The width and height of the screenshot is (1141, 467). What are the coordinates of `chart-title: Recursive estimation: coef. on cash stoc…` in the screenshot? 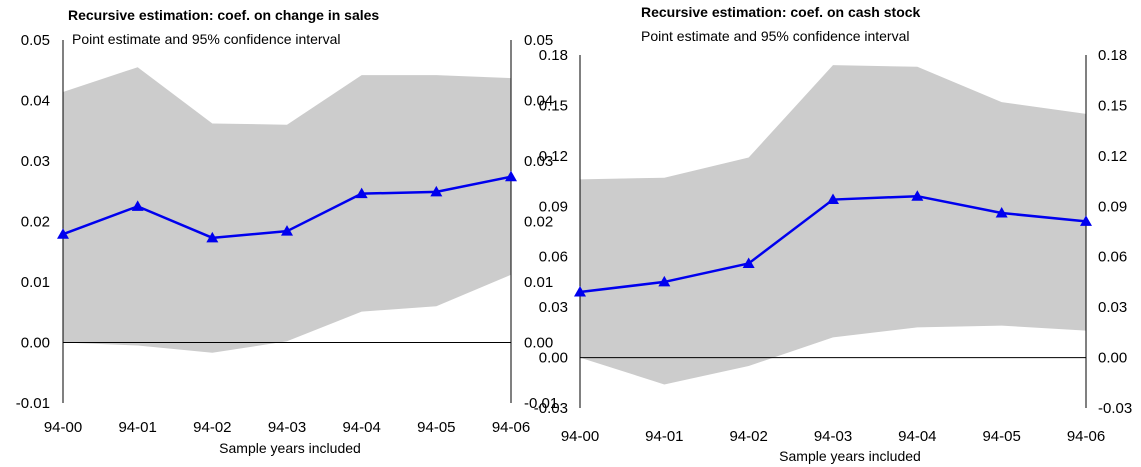 It's located at (781, 12).